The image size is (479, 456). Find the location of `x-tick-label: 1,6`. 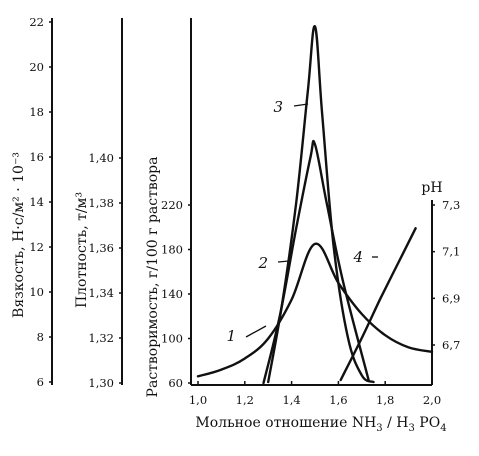

x-tick-label: 1,6 is located at coordinates (338, 400).